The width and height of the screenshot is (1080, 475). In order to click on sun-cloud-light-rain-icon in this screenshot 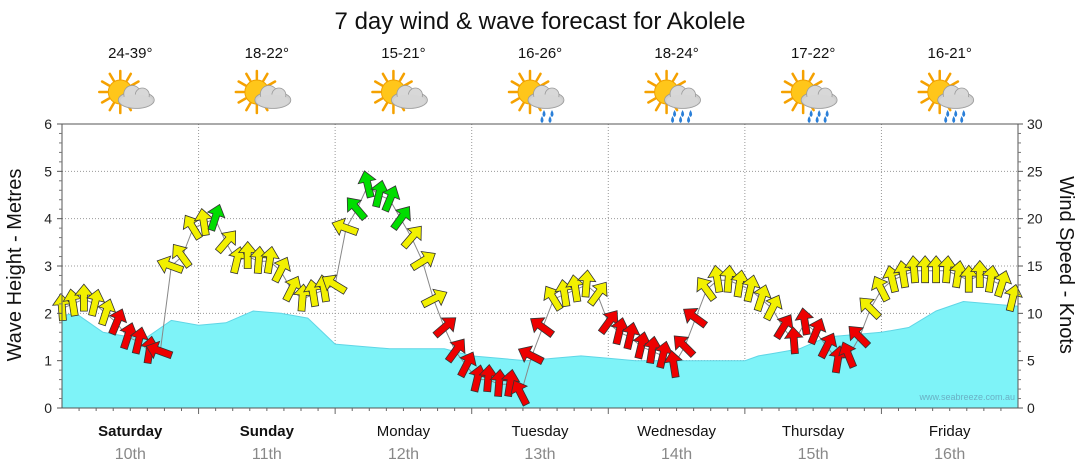, I will do `click(536, 96)`.